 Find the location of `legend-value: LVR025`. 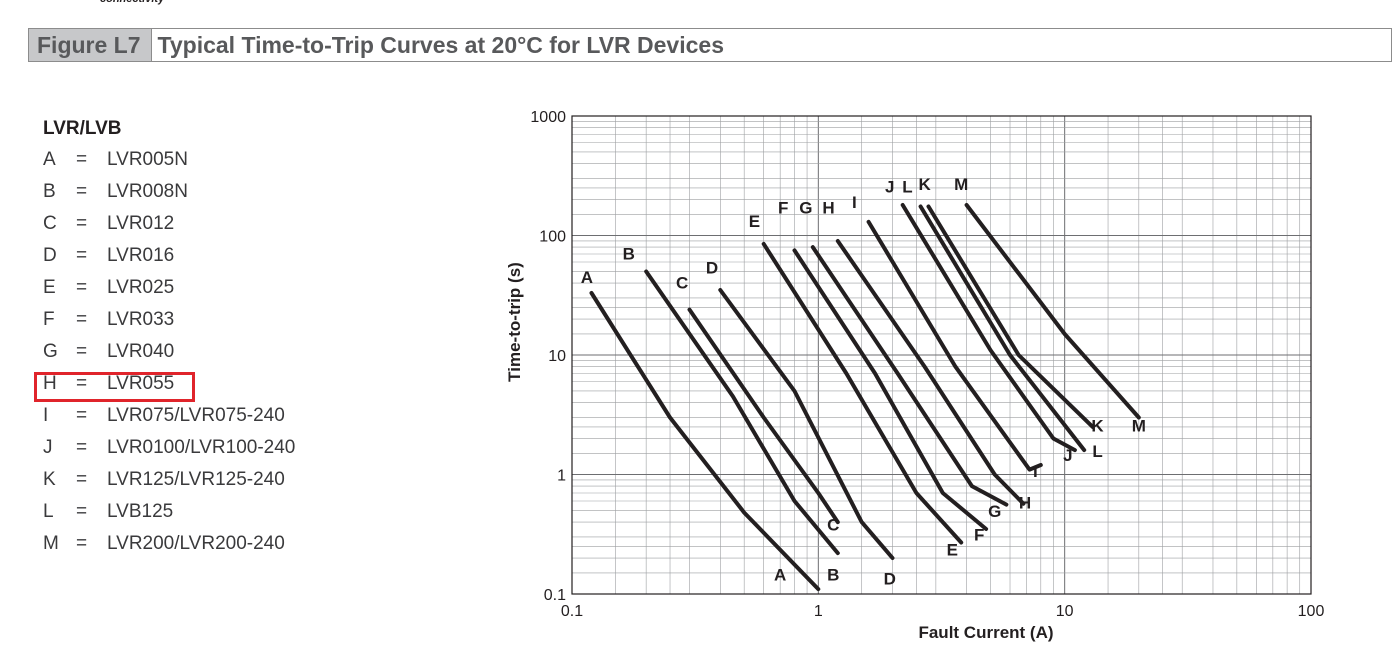

legend-value: LVR025 is located at coordinates (141, 287).